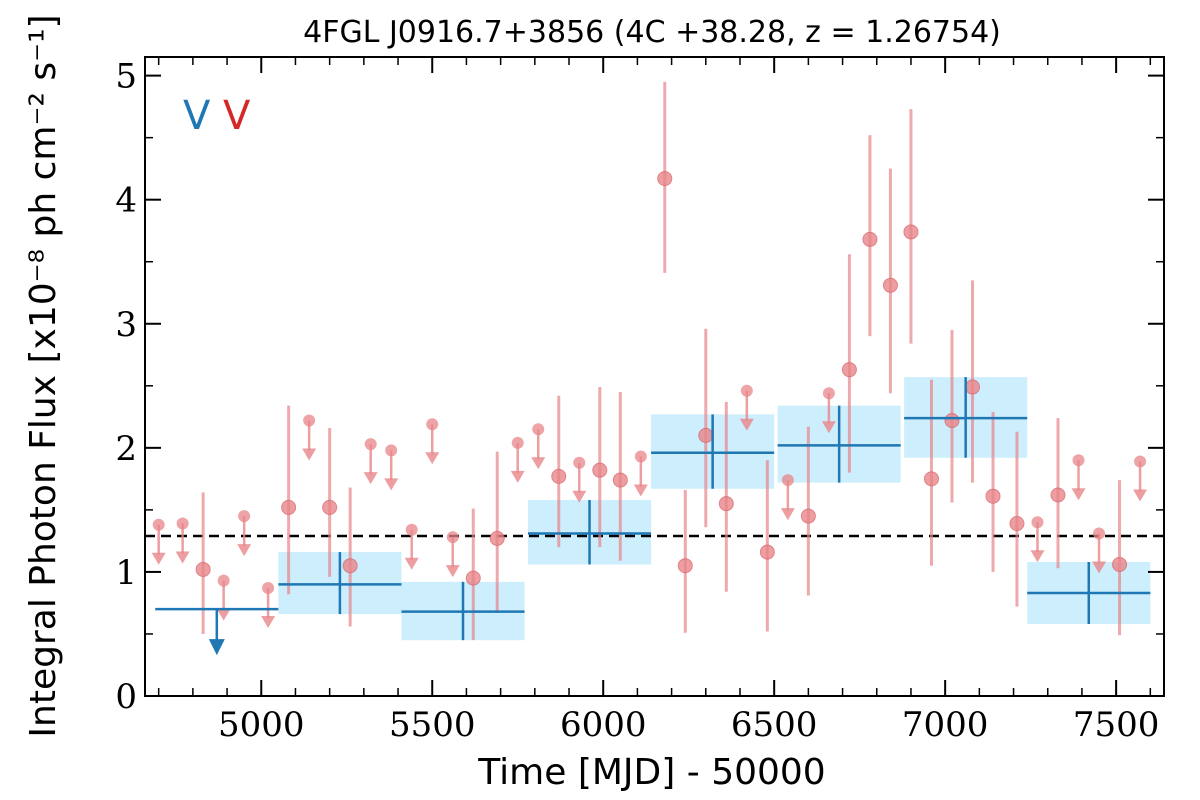  What do you see at coordinates (126, 325) in the screenshot?
I see `y-tick-label: 3` at bounding box center [126, 325].